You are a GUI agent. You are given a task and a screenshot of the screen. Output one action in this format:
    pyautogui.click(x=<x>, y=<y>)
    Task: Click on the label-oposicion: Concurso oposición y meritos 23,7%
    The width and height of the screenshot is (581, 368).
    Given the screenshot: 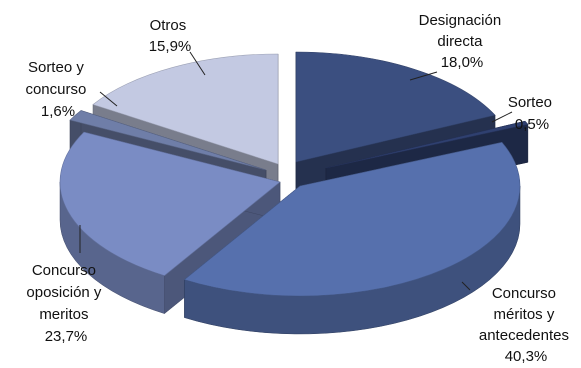 What is the action you would take?
    pyautogui.click(x=65, y=303)
    